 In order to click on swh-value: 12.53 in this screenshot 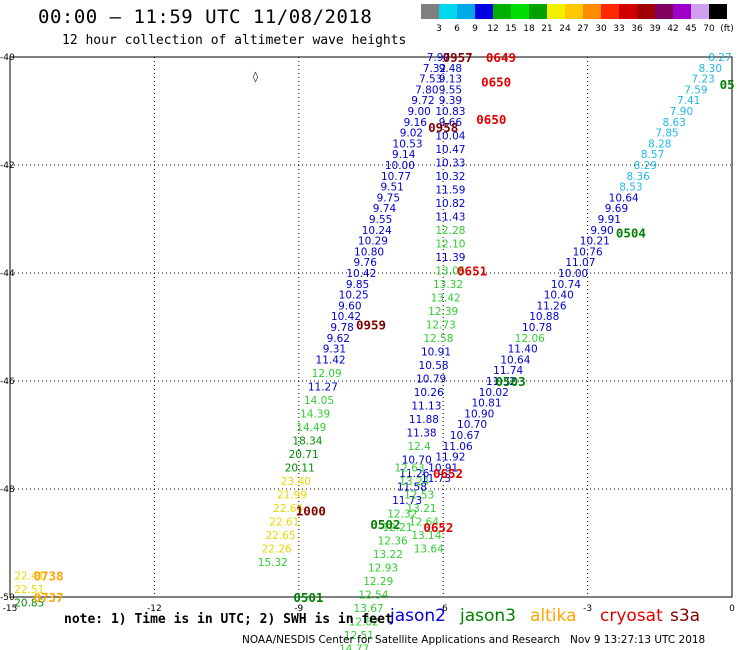, I will do `click(419, 495)`.